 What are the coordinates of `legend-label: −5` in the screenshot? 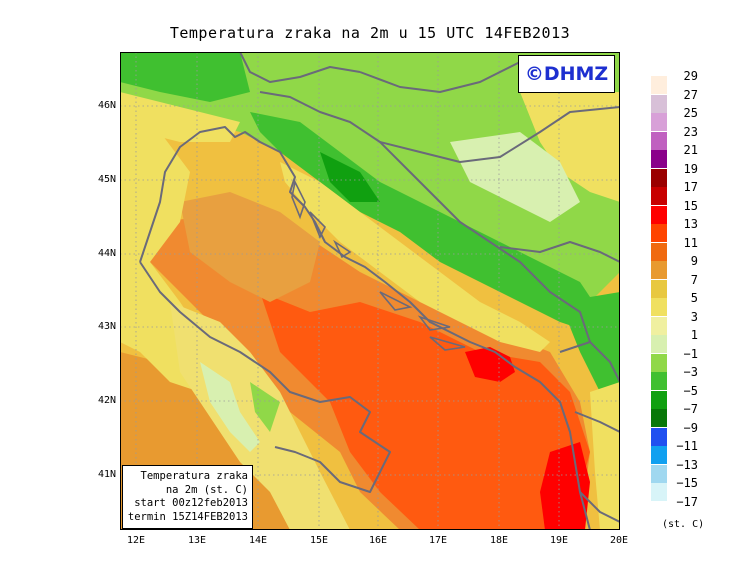 It's located at (690, 390).